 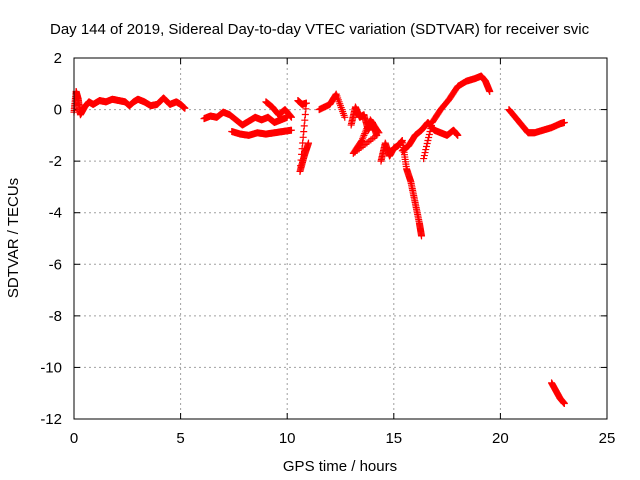 I want to click on y-tick-label: -6, so click(x=55, y=264).